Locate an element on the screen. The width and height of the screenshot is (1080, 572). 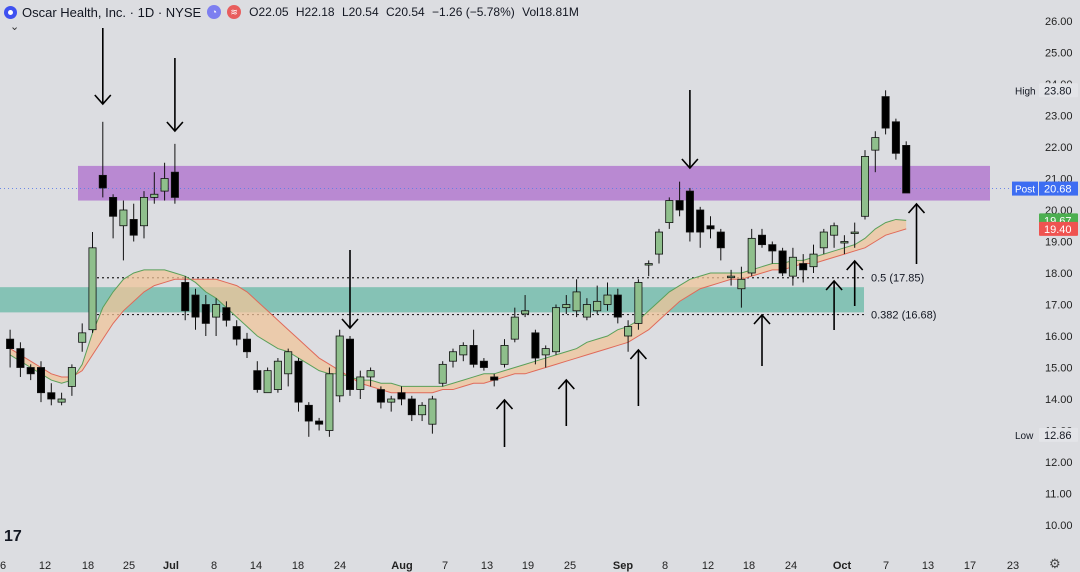
tradingview-logo-icon: 17 is located at coordinates (13, 536).